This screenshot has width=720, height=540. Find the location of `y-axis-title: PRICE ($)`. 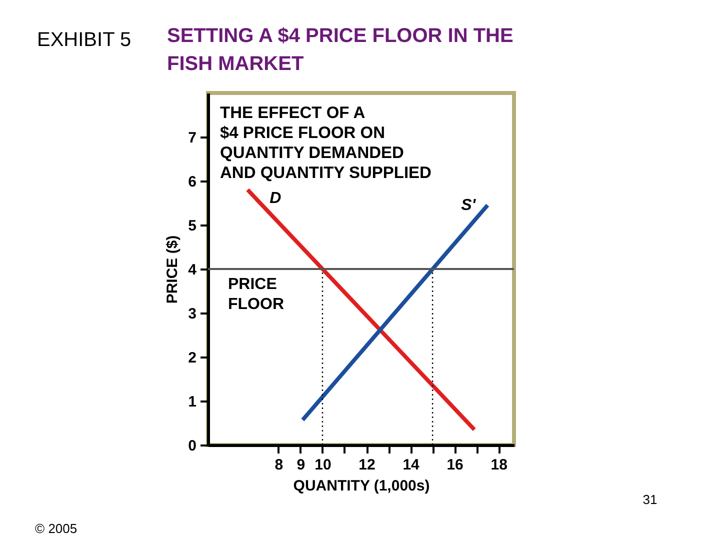

y-axis-title: PRICE ($) is located at coordinates (173, 269).